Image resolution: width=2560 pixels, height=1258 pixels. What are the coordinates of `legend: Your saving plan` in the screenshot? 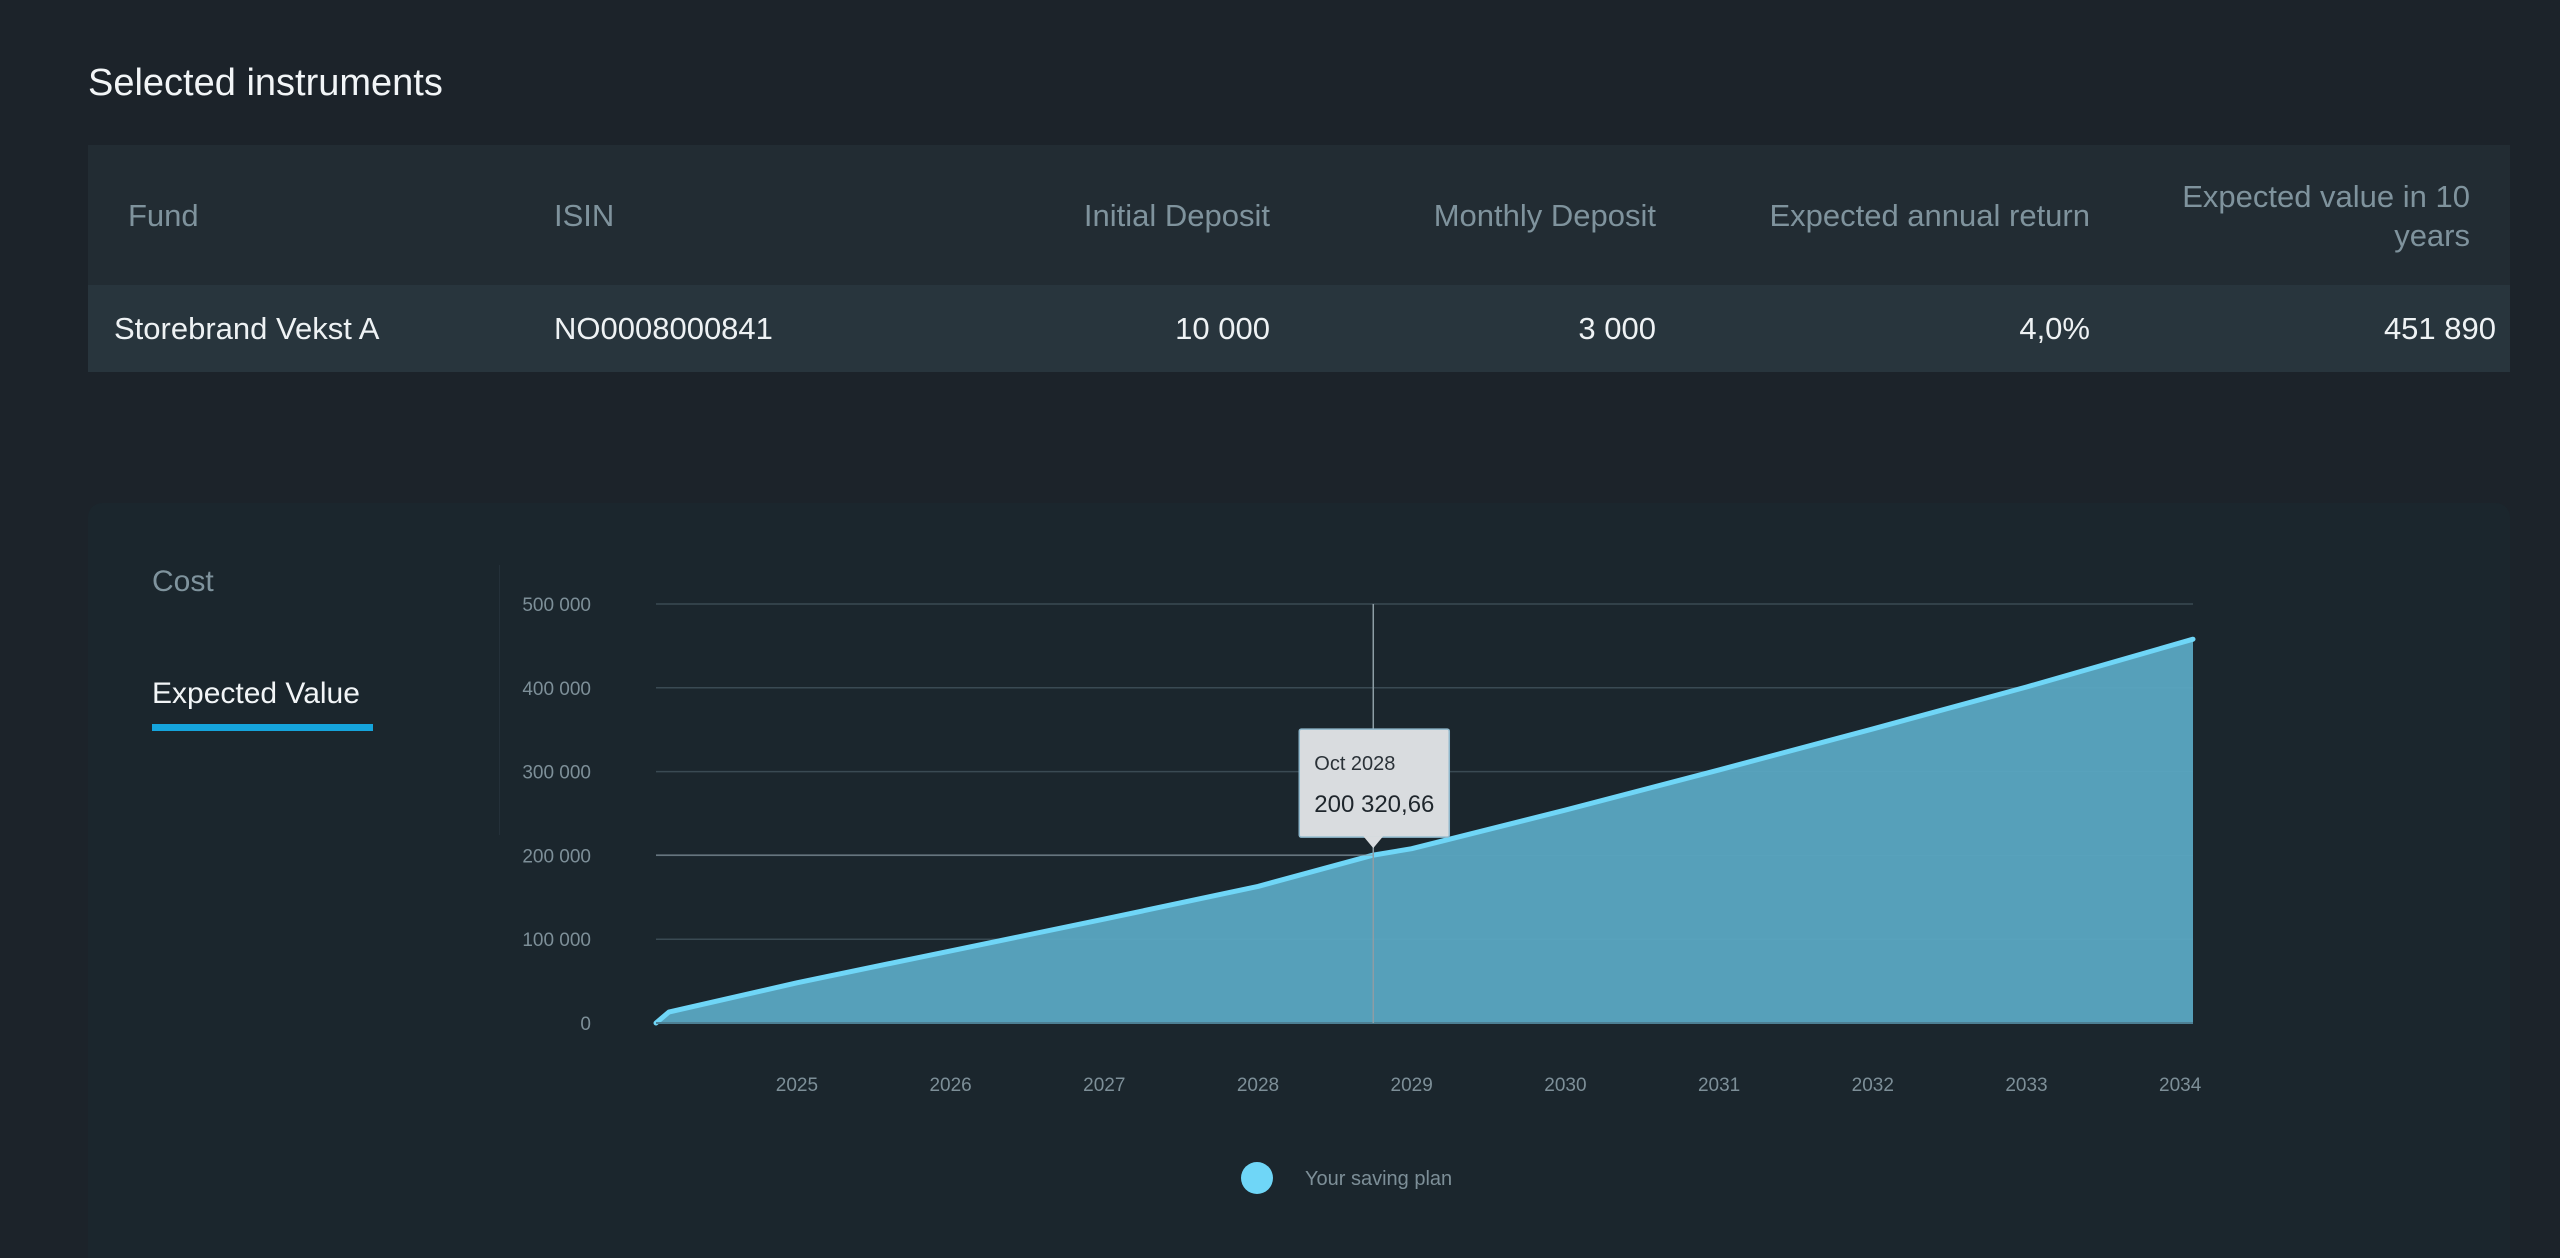 It's located at (1346, 1178).